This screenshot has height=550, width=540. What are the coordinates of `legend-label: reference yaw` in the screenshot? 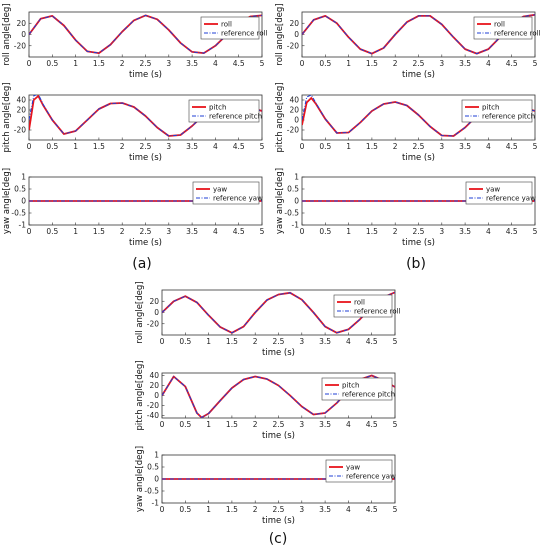 It's located at (238, 199).